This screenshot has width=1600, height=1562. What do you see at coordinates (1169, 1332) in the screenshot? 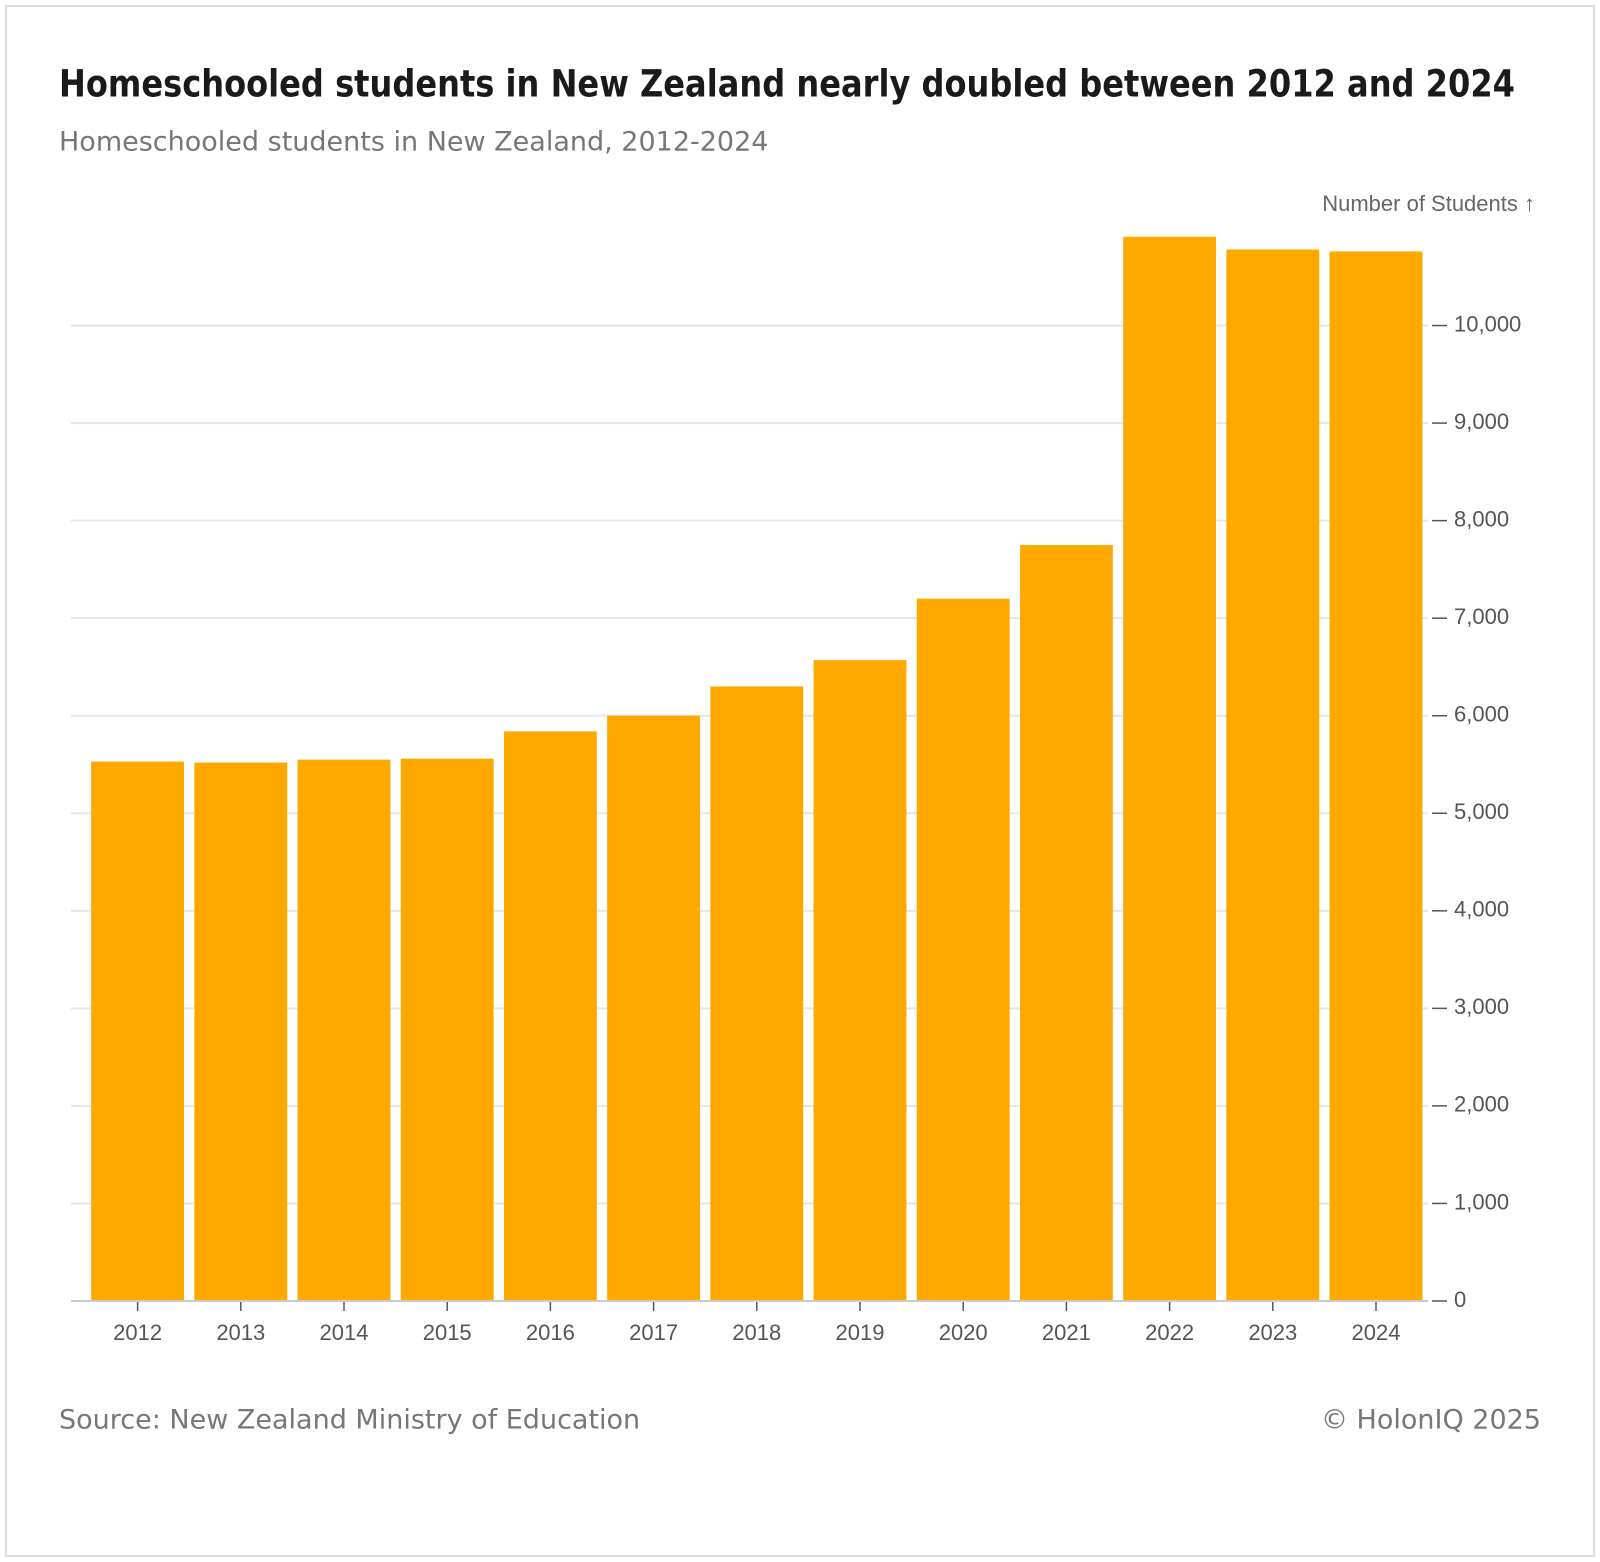
I see `x-tick-label: 2022` at bounding box center [1169, 1332].